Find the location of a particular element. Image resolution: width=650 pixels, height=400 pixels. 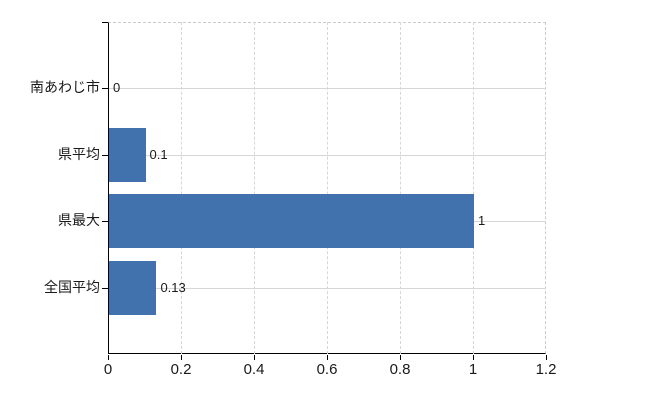

value-label: 0.13 is located at coordinates (173, 287).